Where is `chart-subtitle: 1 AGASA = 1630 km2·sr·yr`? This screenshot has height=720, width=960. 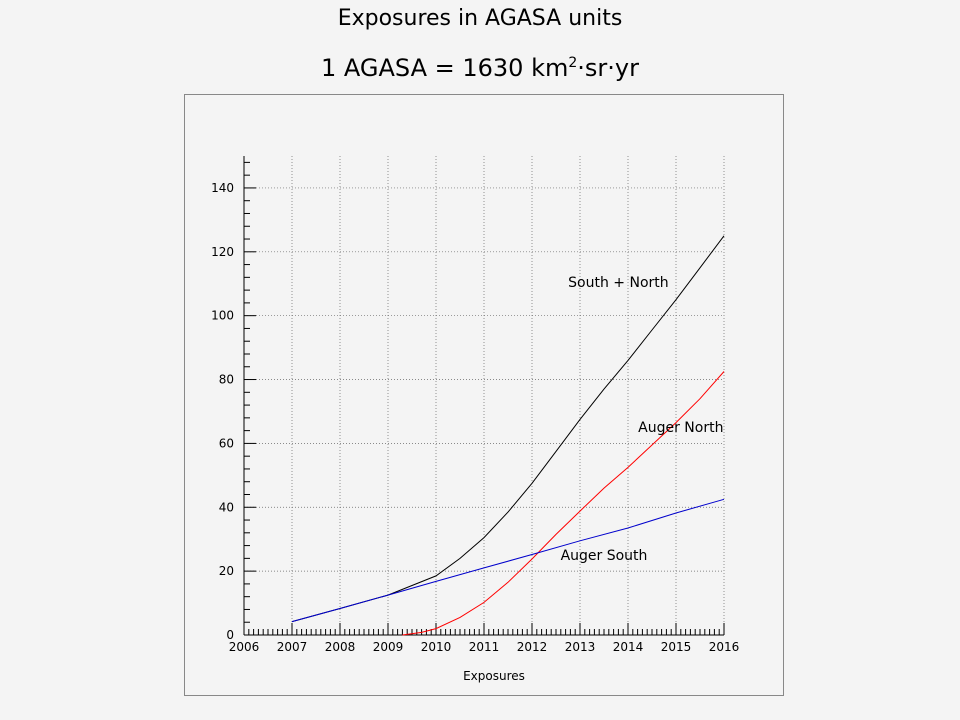 chart-subtitle: 1 AGASA = 1630 km2·sr·yr is located at coordinates (480, 68).